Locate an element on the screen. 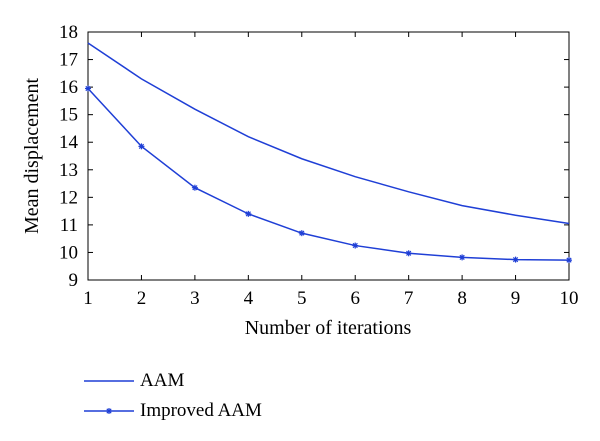 Image resolution: width=600 pixels, height=441 pixels. y-tick-label: 14 is located at coordinates (69, 142).